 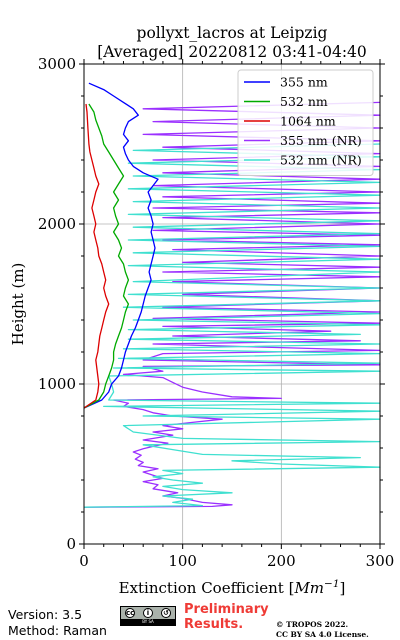 I want to click on x-tick-label: 200, so click(x=281, y=561).